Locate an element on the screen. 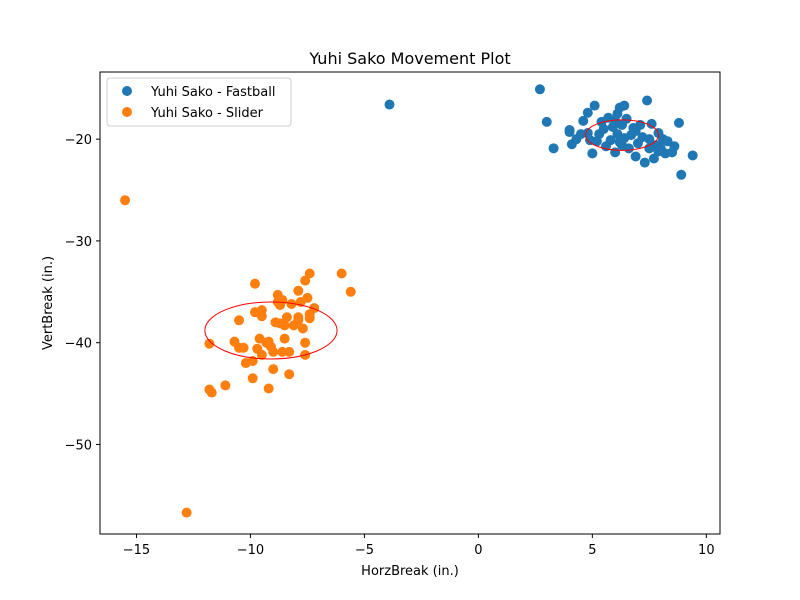 The image size is (800, 600). legend-box is located at coordinates (199, 102).